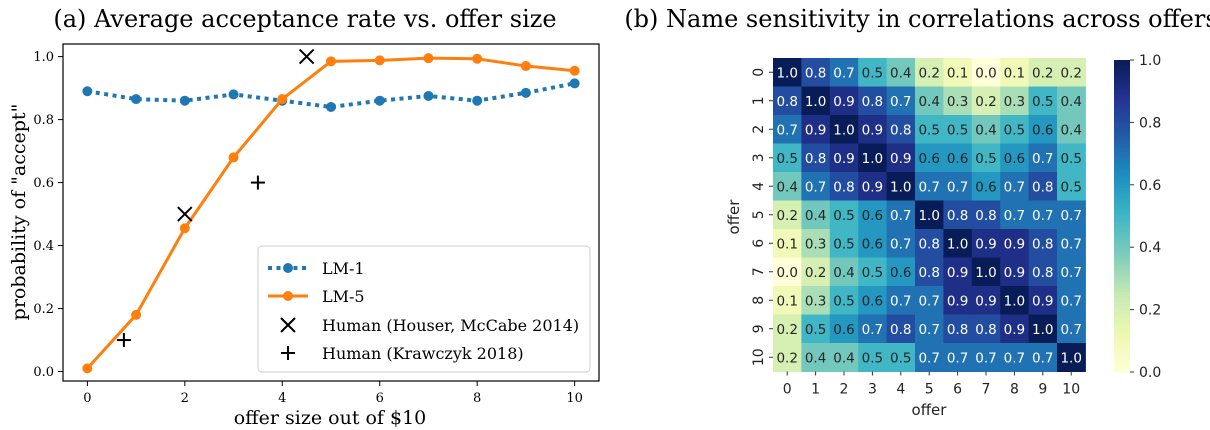  I want to click on heatmap-x-tick-label: 4, so click(900, 390).